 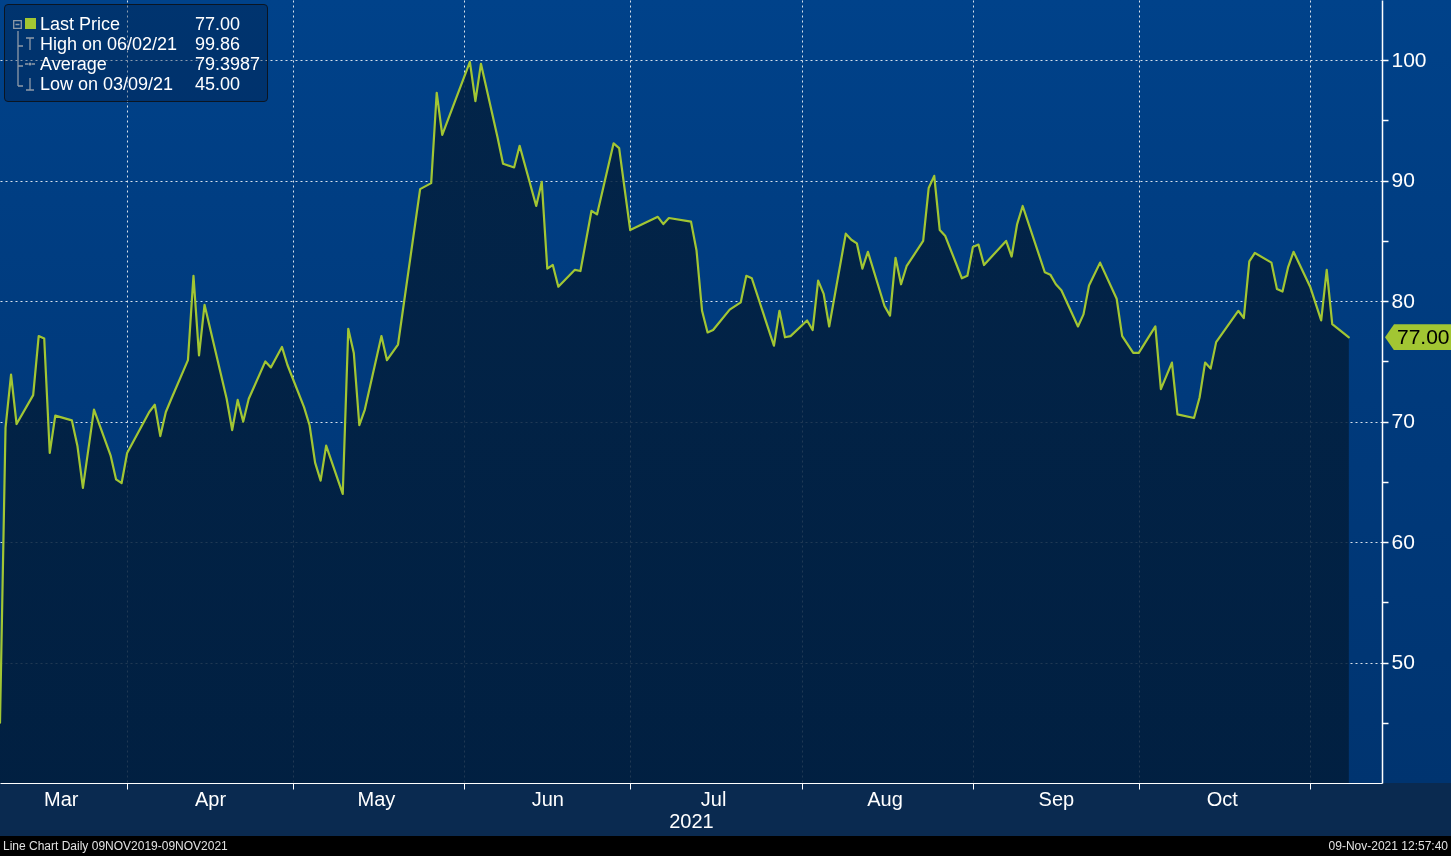 I want to click on y-tick-label: 60, so click(x=1403, y=541).